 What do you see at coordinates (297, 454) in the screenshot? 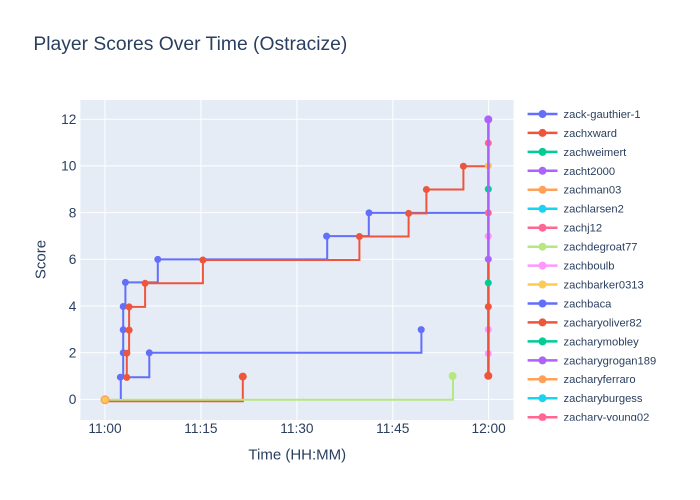
I see `svg-text: Time (HH:MM)` at bounding box center [297, 454].